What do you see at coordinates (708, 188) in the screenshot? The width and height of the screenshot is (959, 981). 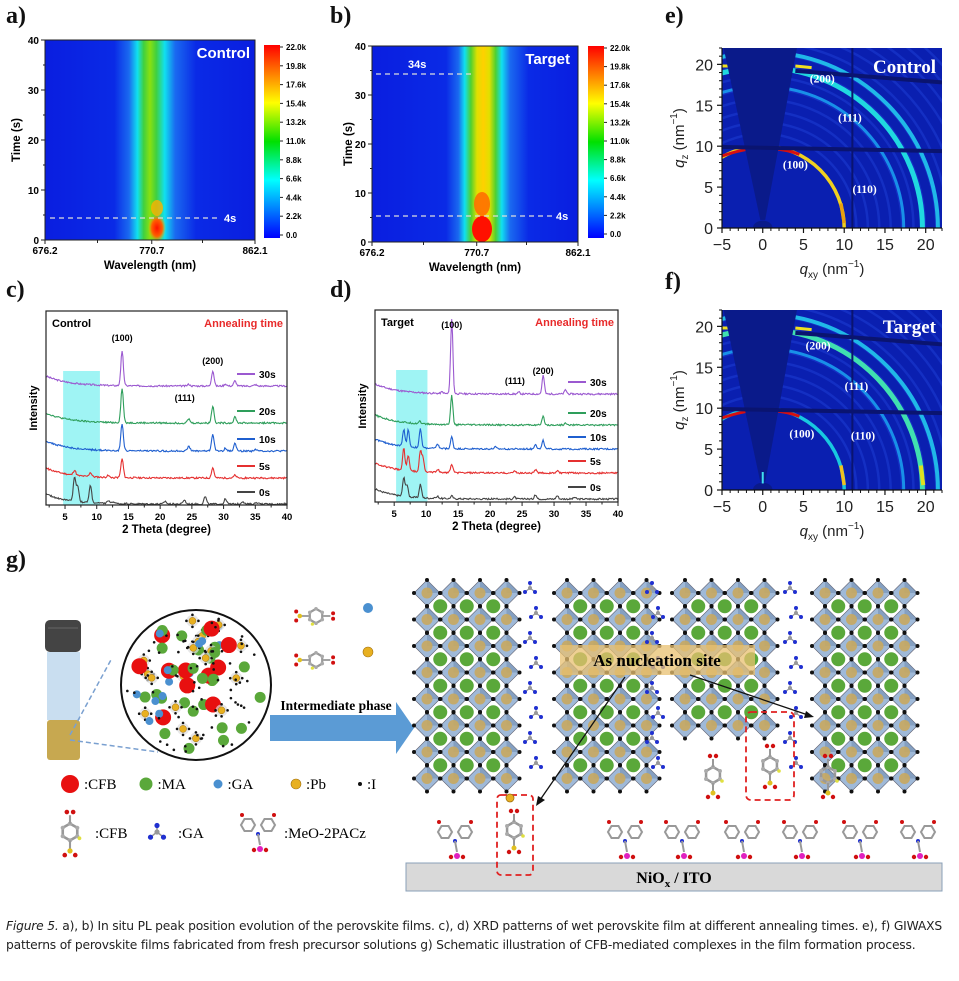 I see `y-tick-label: 5` at bounding box center [708, 188].